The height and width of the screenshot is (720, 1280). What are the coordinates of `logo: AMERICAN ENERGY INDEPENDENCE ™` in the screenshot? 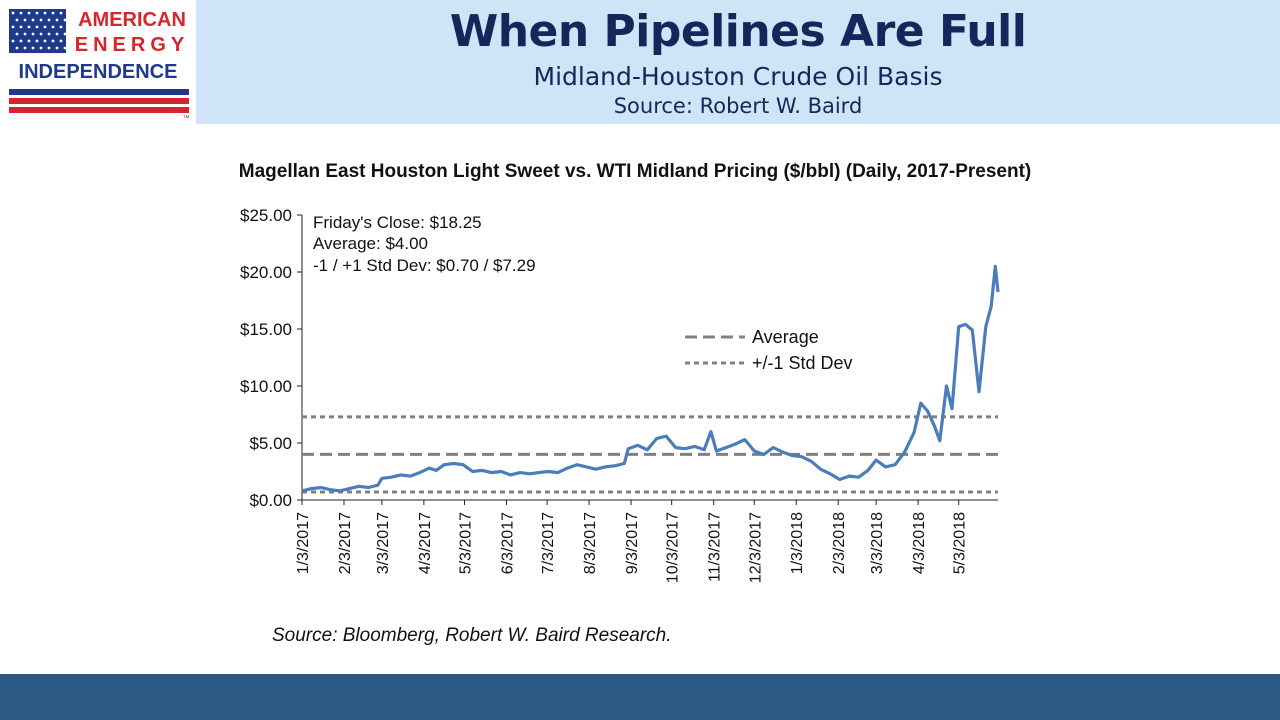 It's located at (98, 62).